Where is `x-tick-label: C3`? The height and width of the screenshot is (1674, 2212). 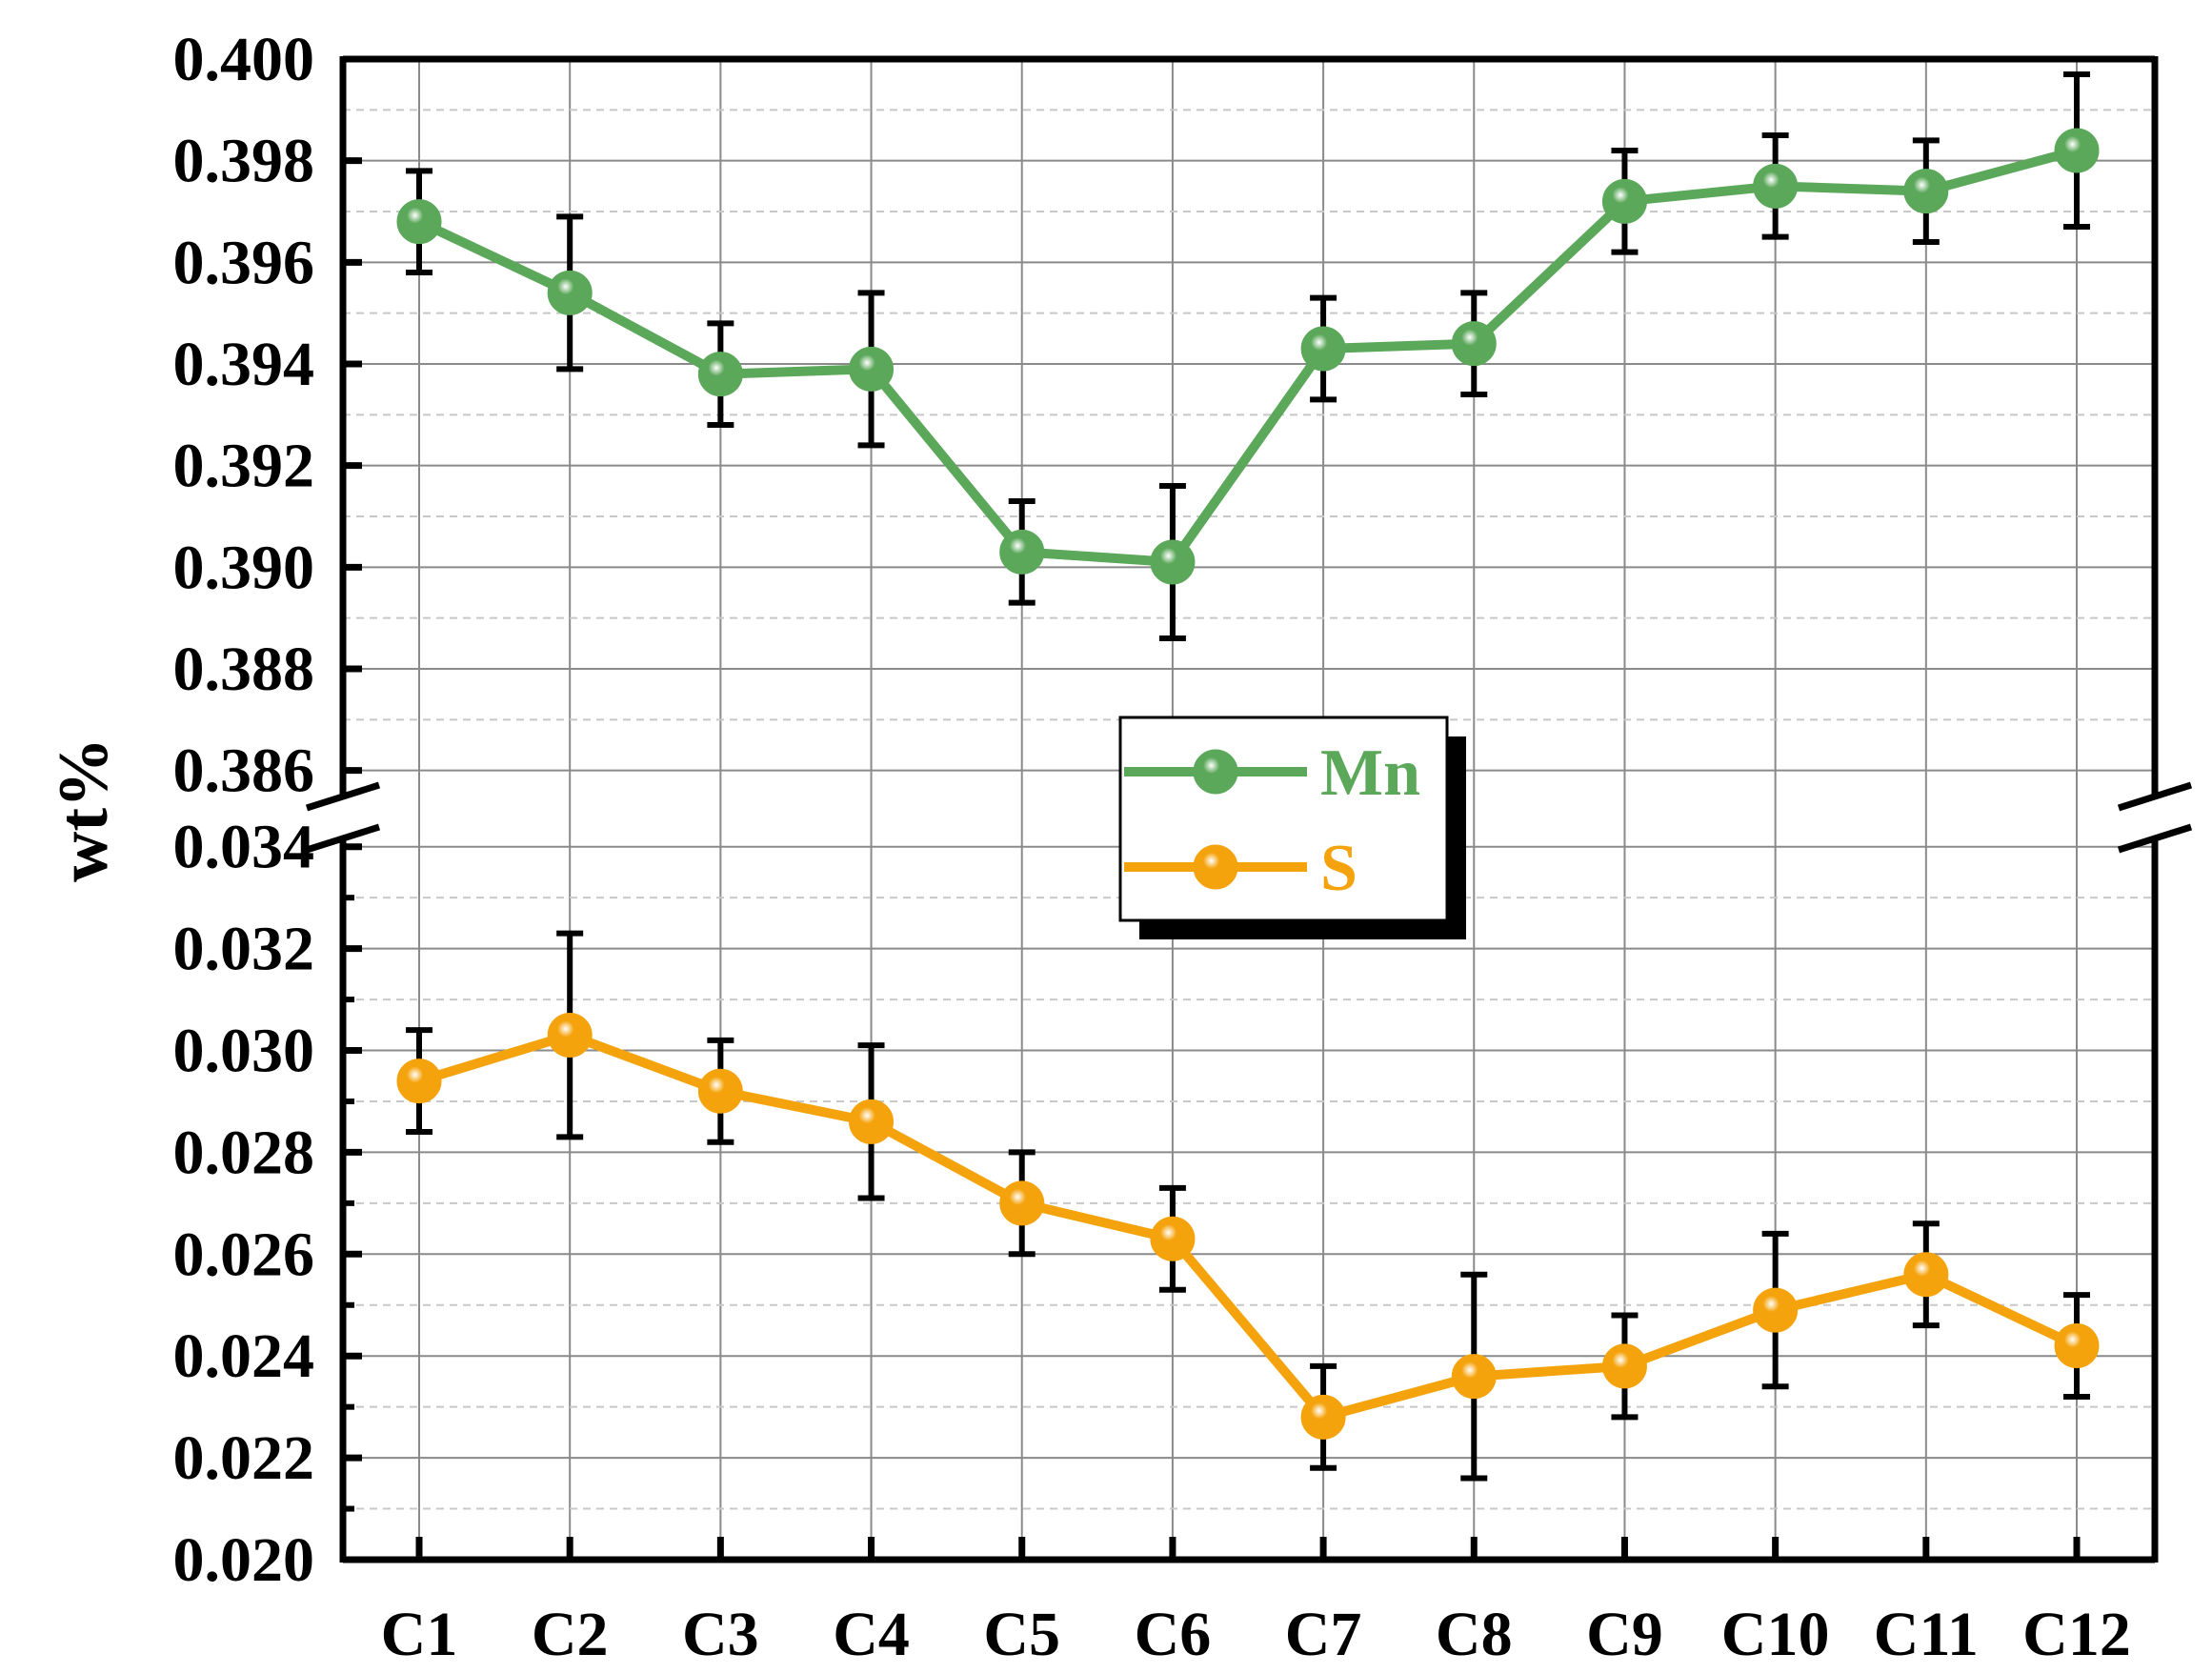 x-tick-label: C3 is located at coordinates (720, 1634).